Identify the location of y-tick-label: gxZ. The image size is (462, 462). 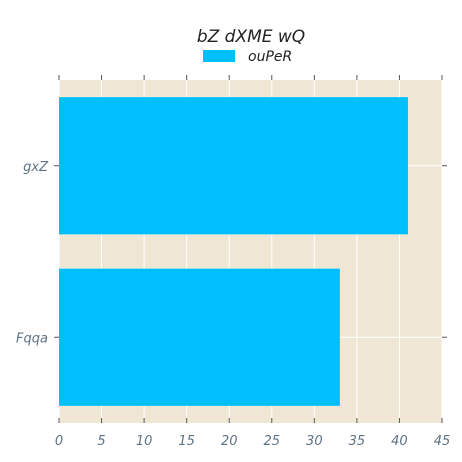
(36, 167).